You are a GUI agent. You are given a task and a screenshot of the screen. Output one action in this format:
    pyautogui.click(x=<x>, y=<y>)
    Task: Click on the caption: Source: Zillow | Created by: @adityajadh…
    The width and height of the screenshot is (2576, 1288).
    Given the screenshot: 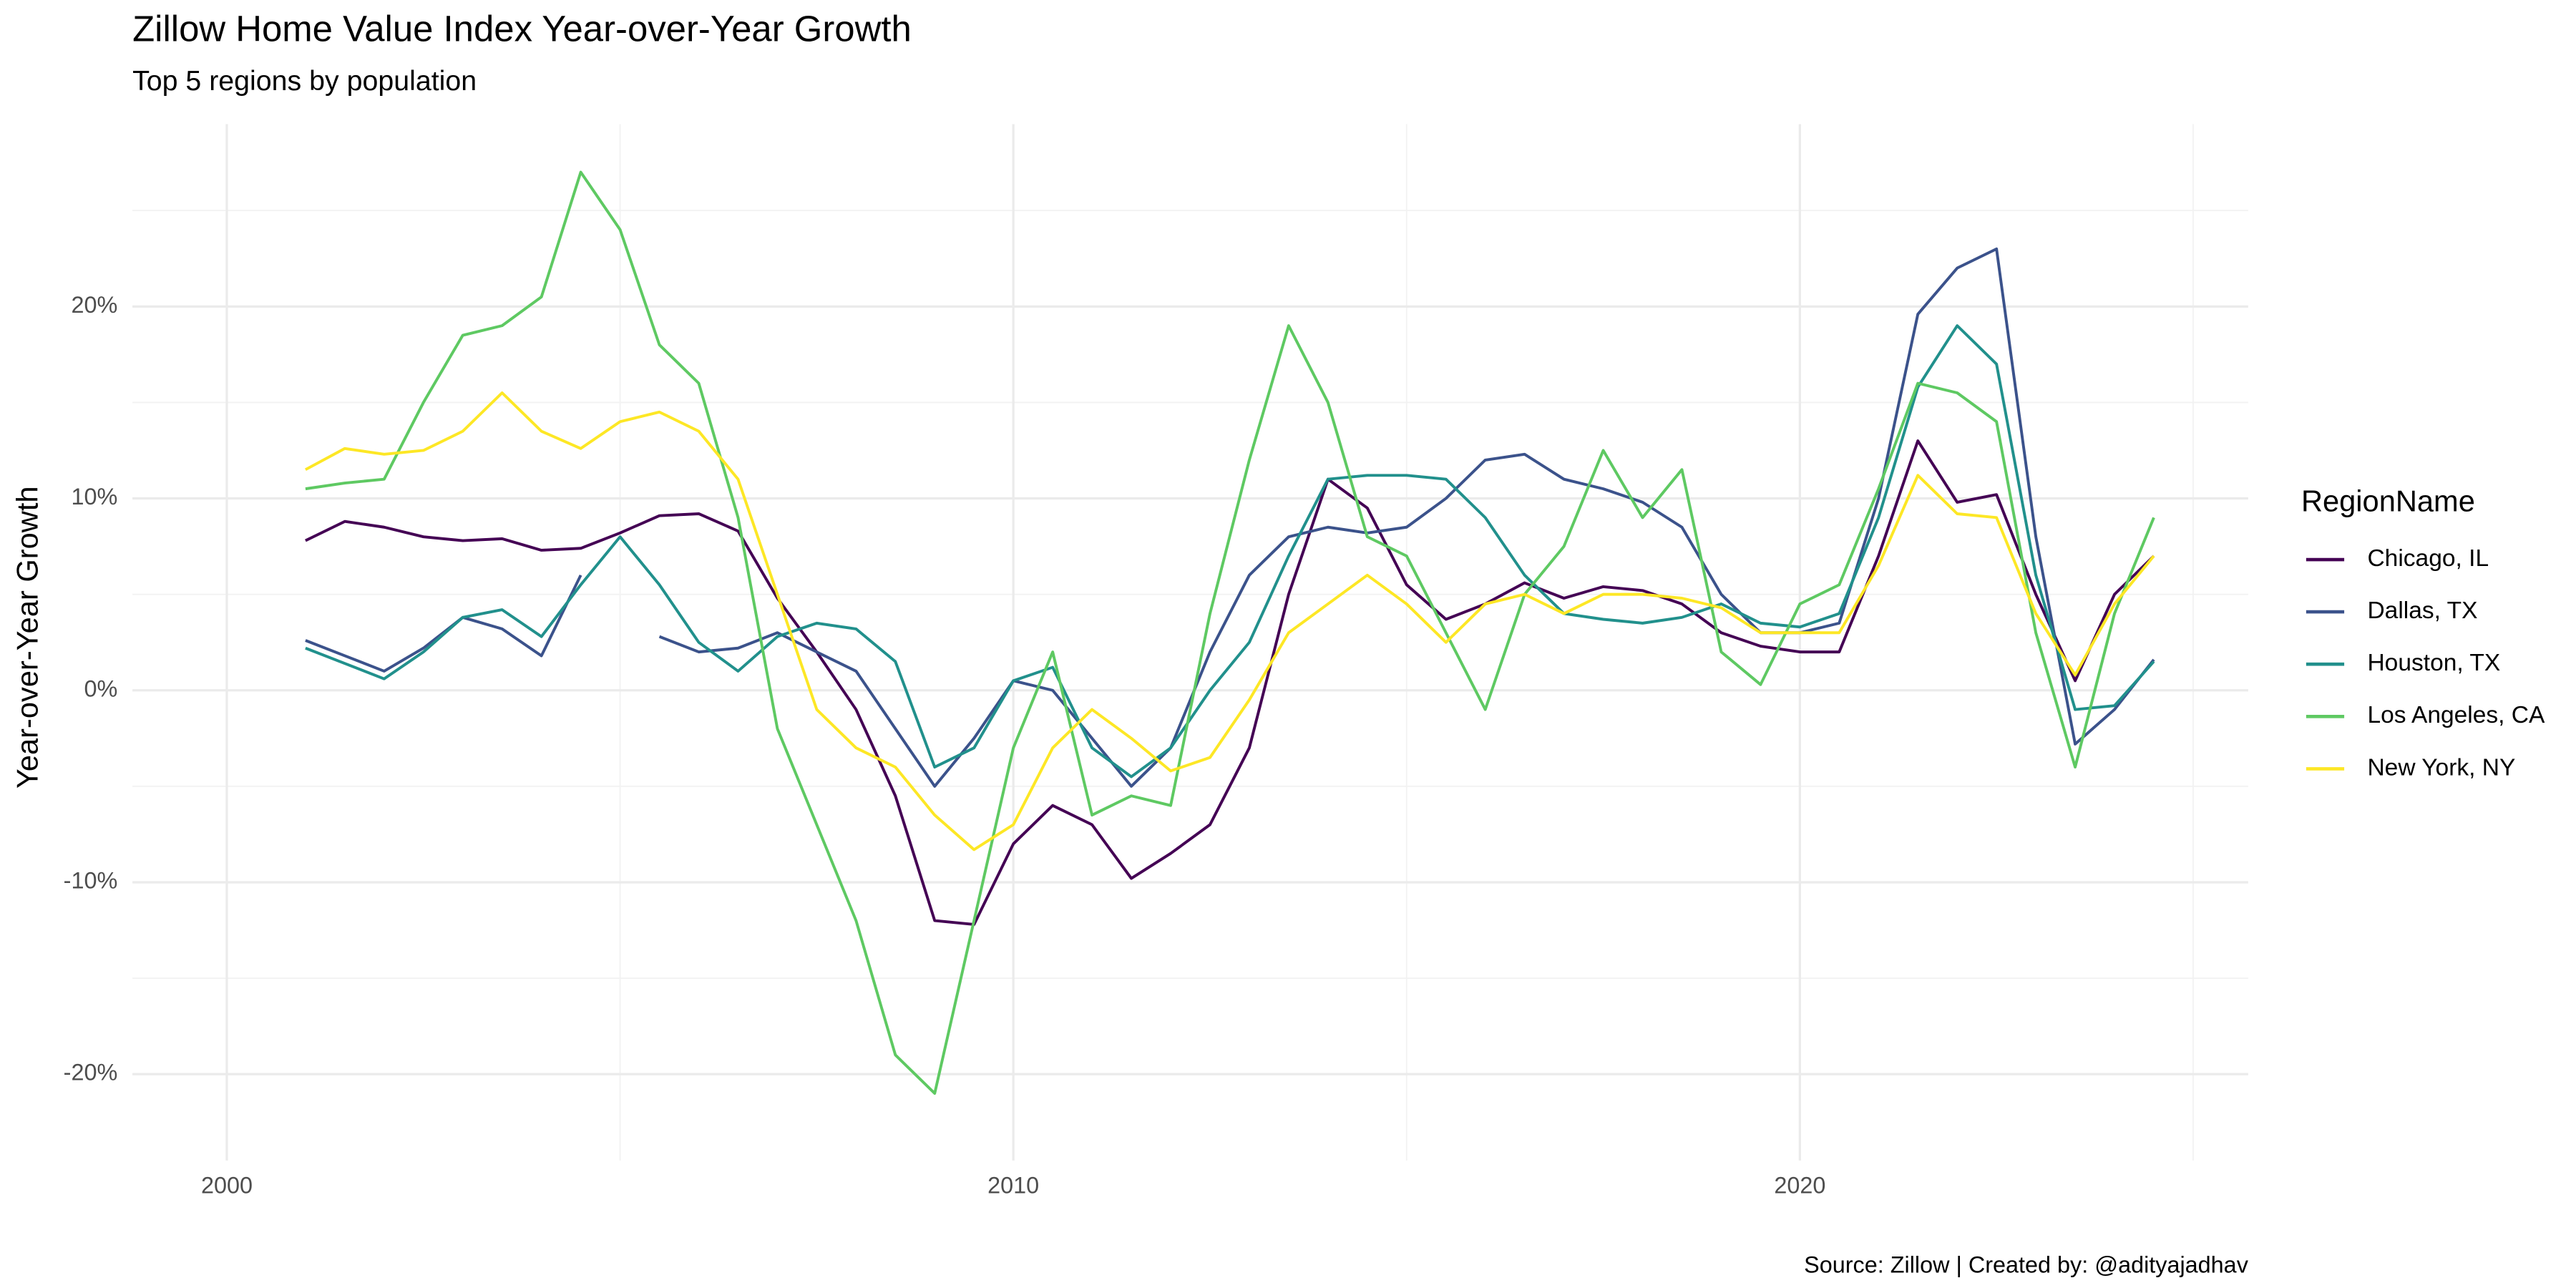 What is the action you would take?
    pyautogui.click(x=2026, y=1264)
    